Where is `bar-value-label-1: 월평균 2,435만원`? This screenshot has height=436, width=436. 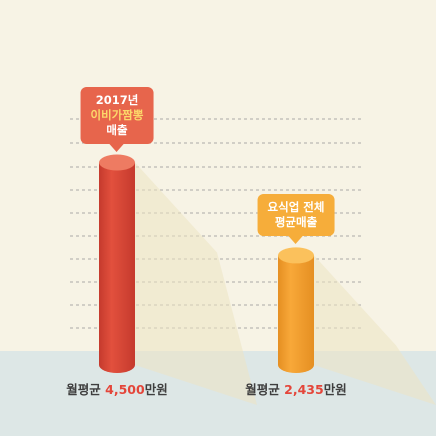 bar-value-label-1: 월평균 2,435만원 is located at coordinates (295, 388).